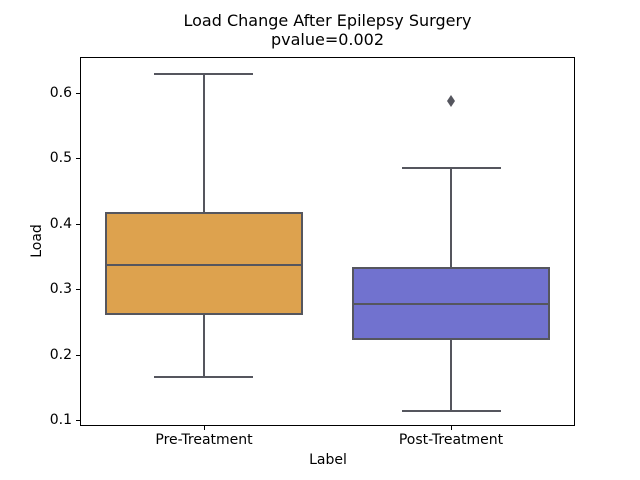  What do you see at coordinates (451, 101) in the screenshot?
I see `outlier-diamond-post-treatment` at bounding box center [451, 101].